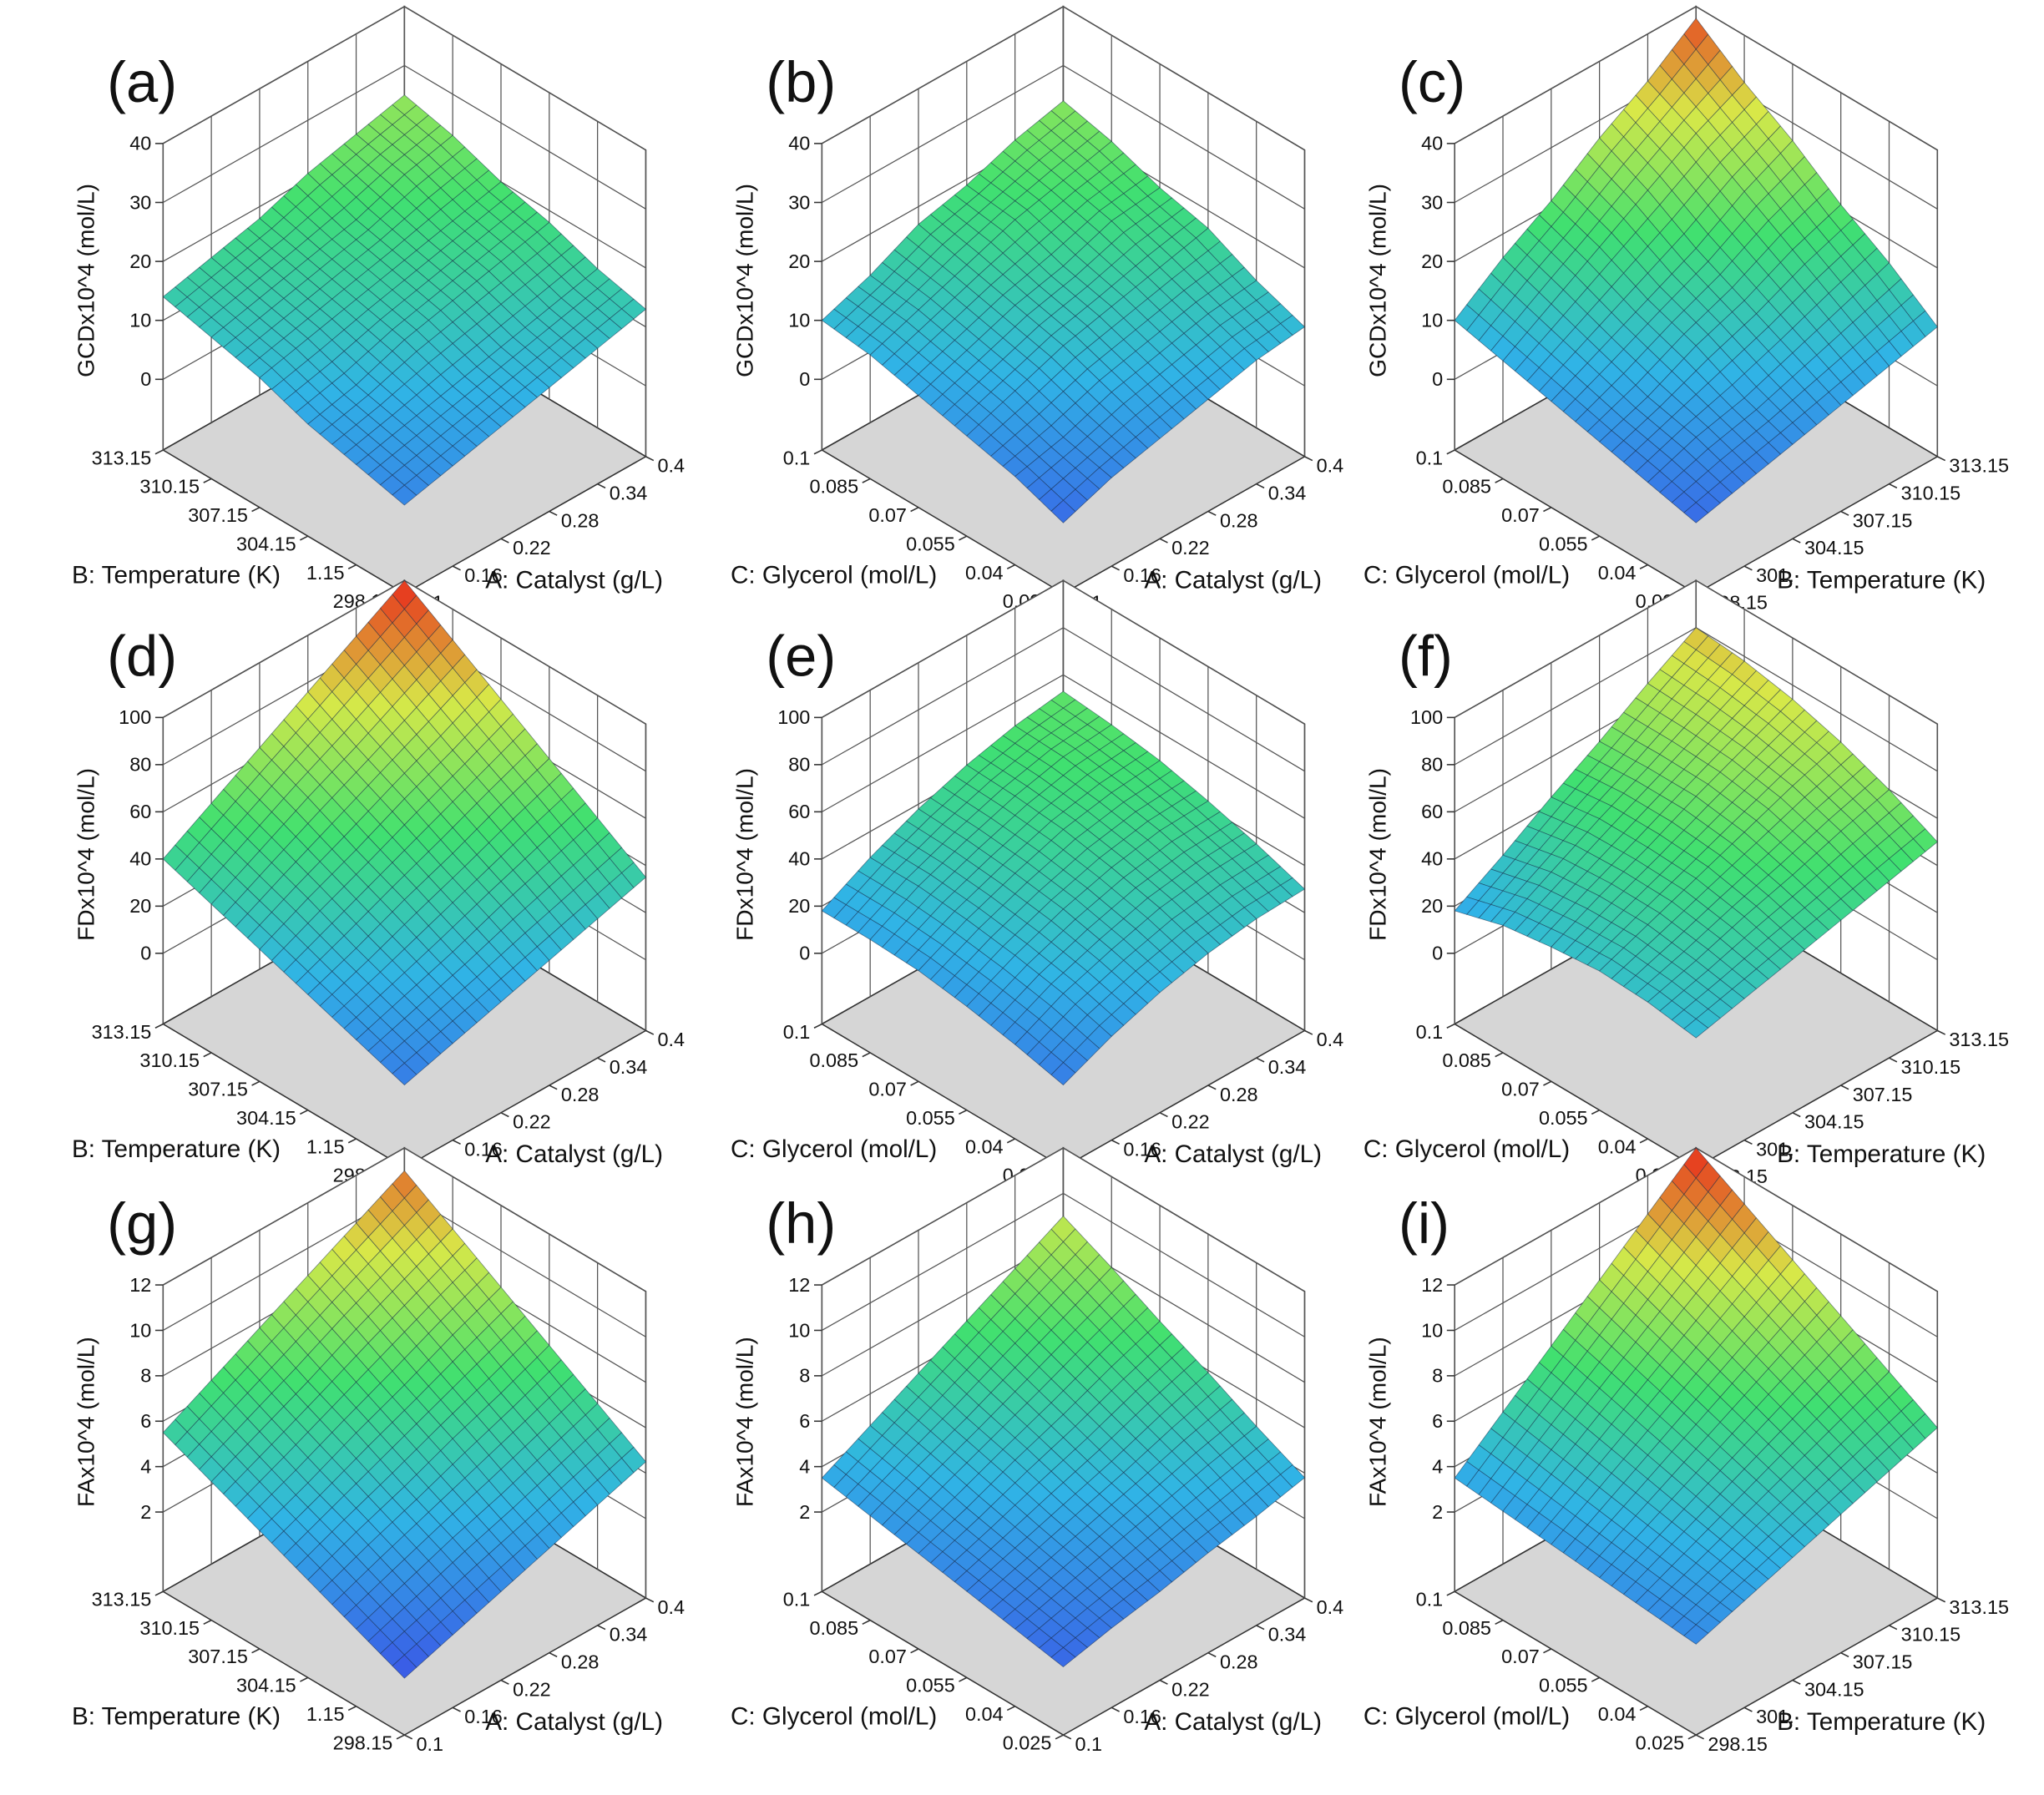 This screenshot has width=2044, height=1795. Describe the element at coordinates (140, 765) in the screenshot. I see `z-tick-label: 80` at that location.